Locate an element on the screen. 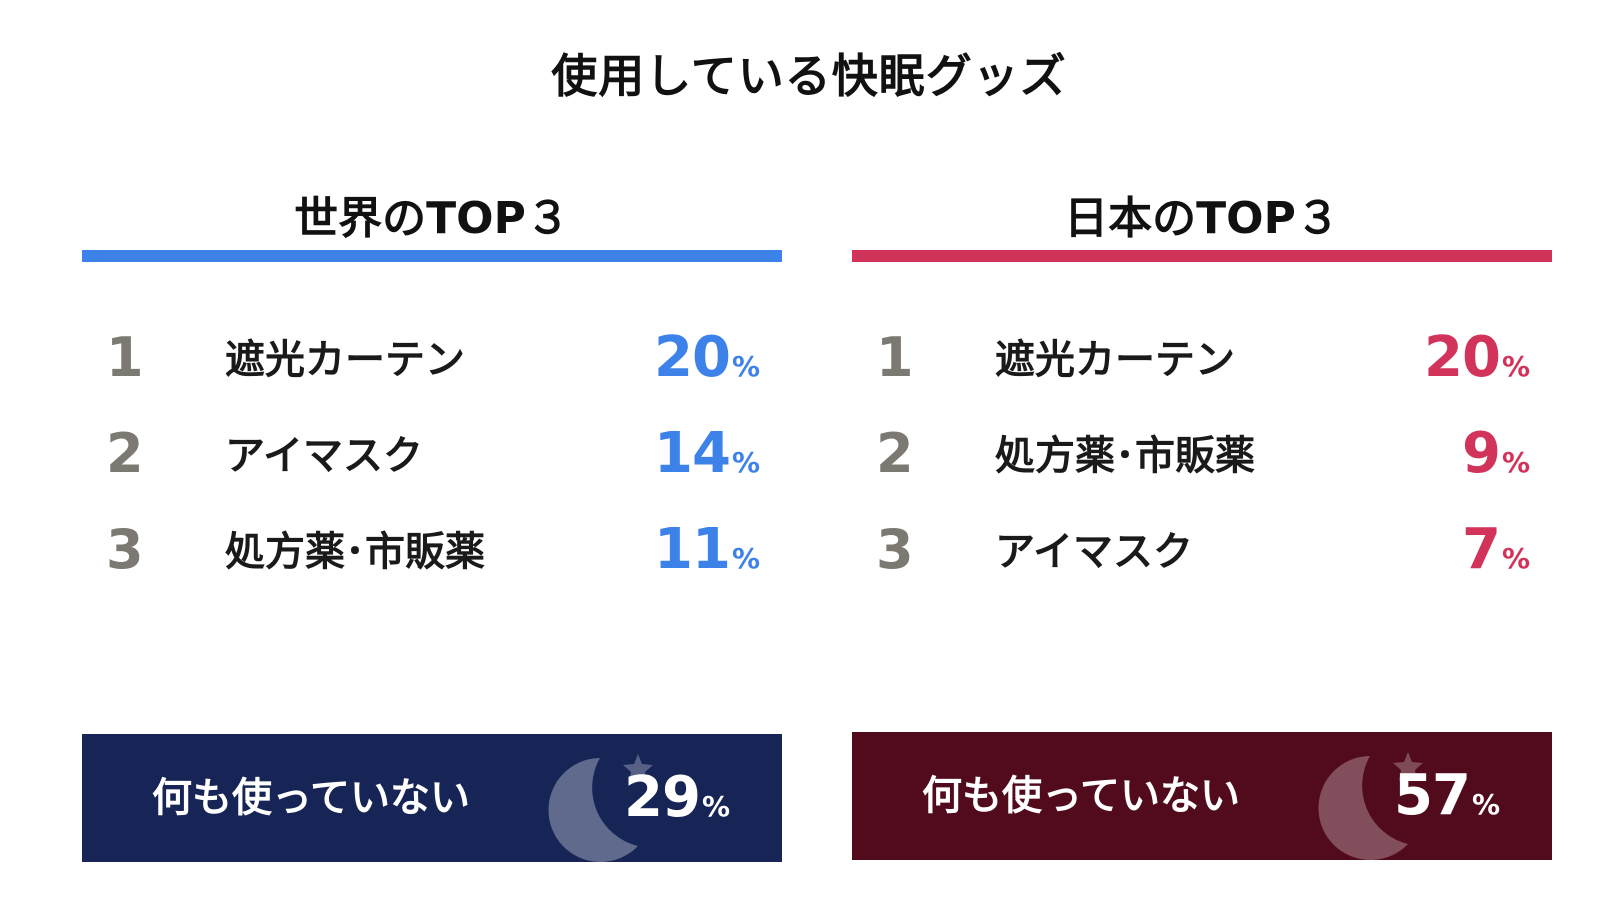 The image size is (1618, 914). percentage-value: 11 is located at coordinates (692, 549).